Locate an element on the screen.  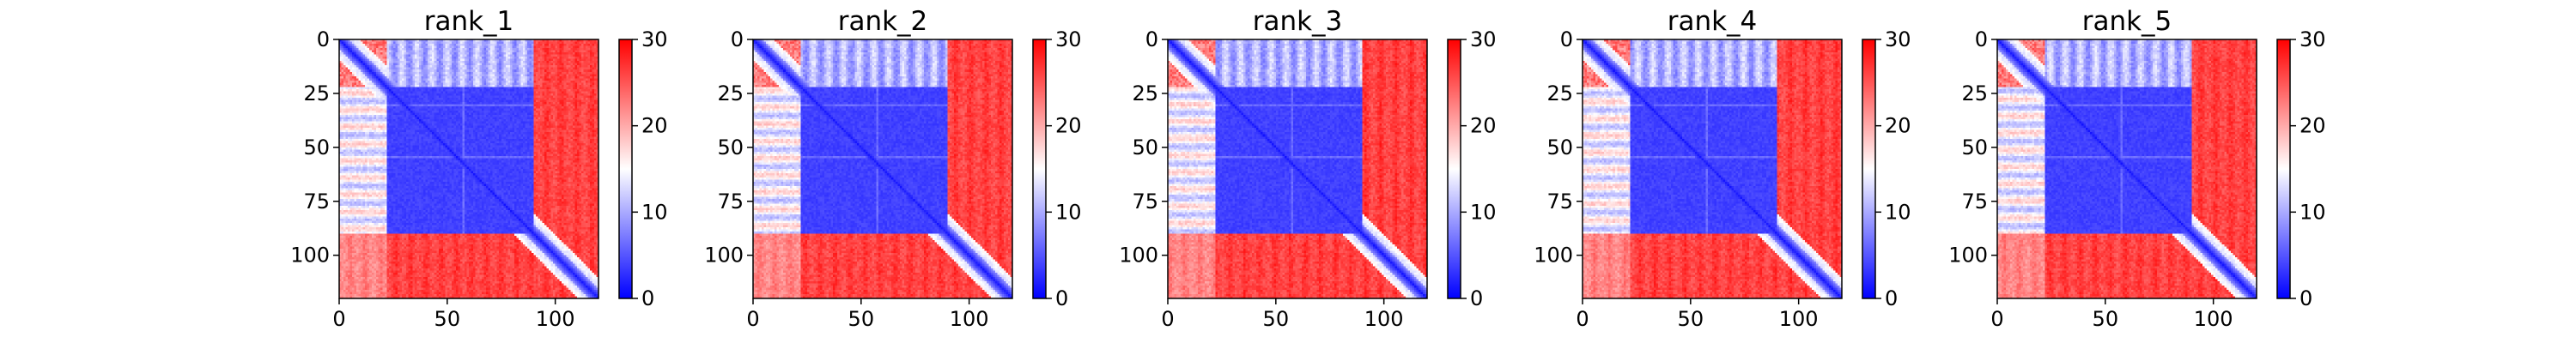
panel-rank_3: rank_3 0 50 100 0 25 50 75 100 0 10 20 30 is located at coordinates (1308, 168).